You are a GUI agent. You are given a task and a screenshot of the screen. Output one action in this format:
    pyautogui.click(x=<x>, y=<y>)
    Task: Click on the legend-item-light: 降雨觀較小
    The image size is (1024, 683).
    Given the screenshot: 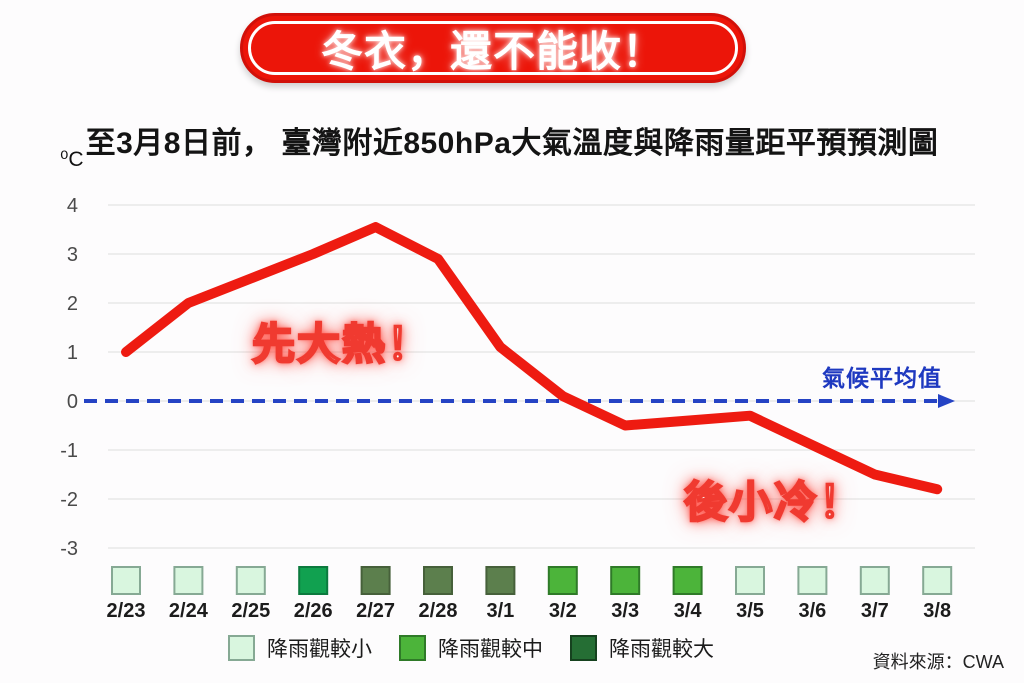 What is the action you would take?
    pyautogui.click(x=300, y=648)
    